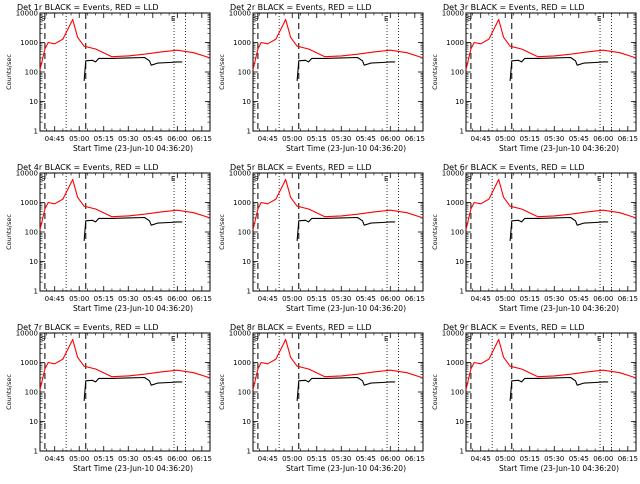  I want to click on chart-title: Det 5r BLACK = Events, RED = LLD, so click(301, 167).